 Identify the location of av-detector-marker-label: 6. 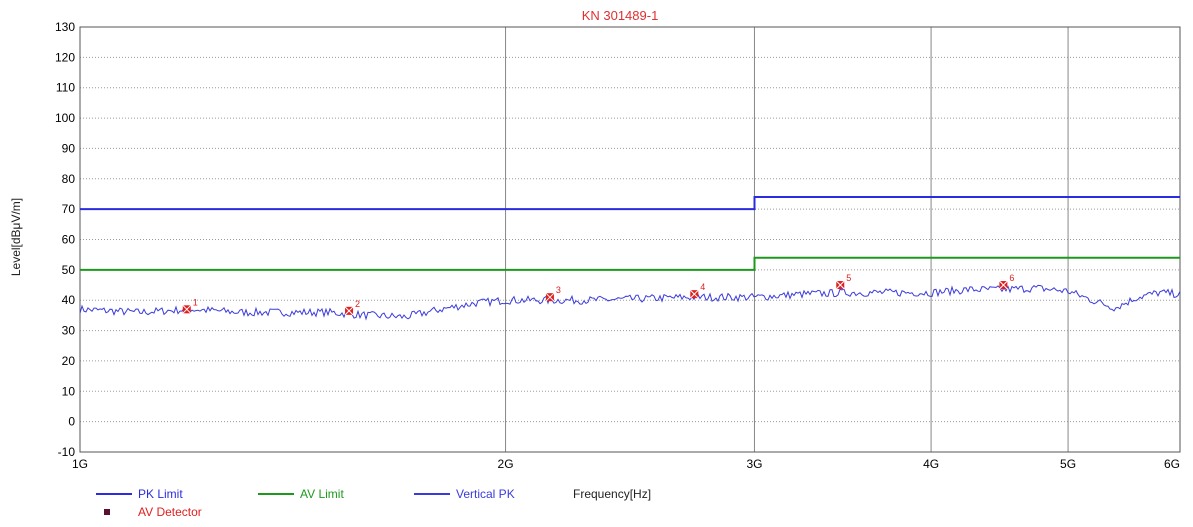
(1011, 278).